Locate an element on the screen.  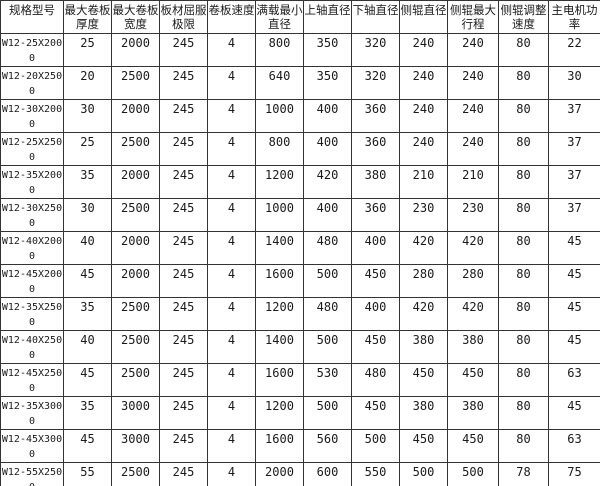
value-cell: 20 is located at coordinates (87, 83).